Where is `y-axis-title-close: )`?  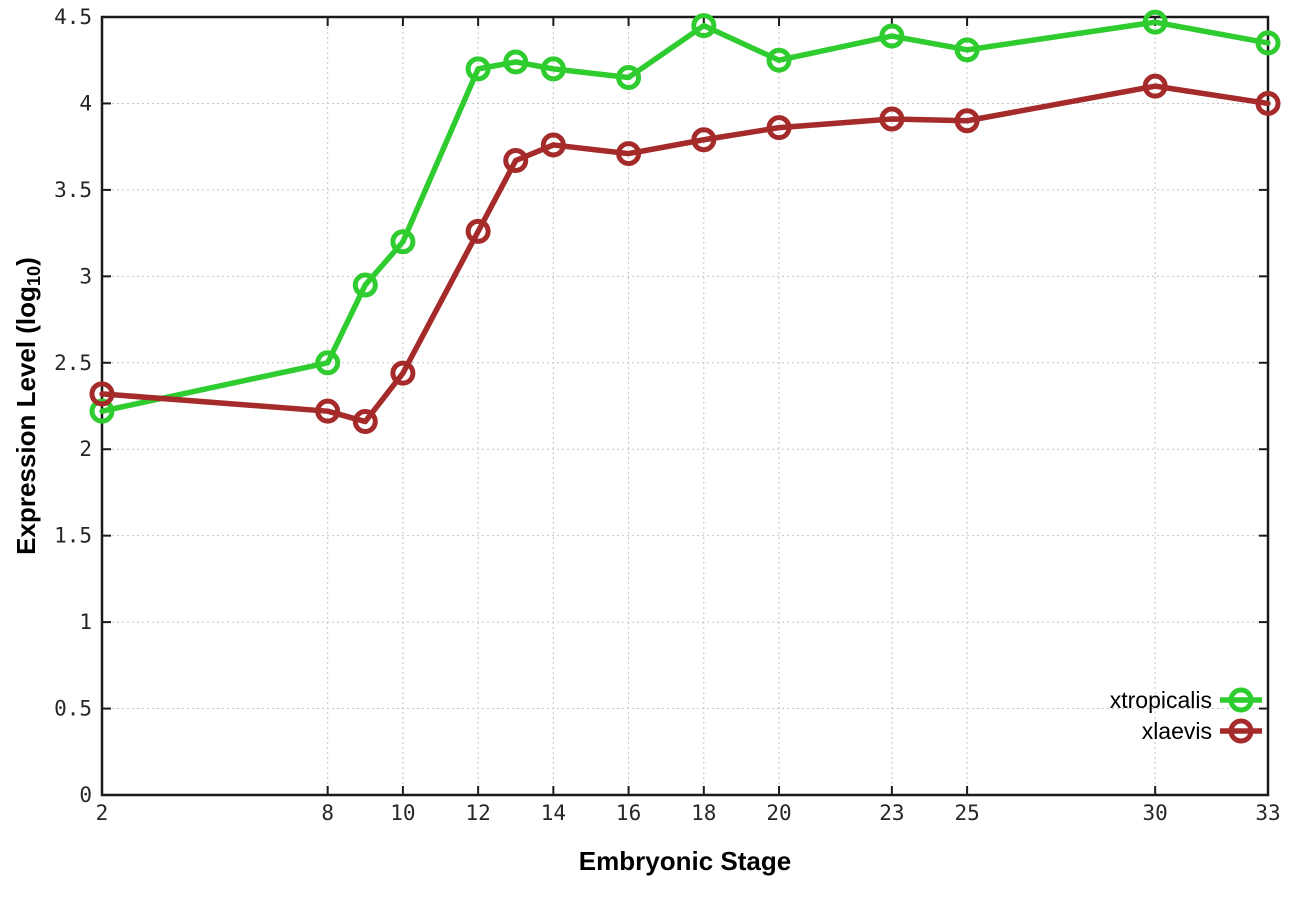 y-axis-title-close: ) is located at coordinates (26, 261).